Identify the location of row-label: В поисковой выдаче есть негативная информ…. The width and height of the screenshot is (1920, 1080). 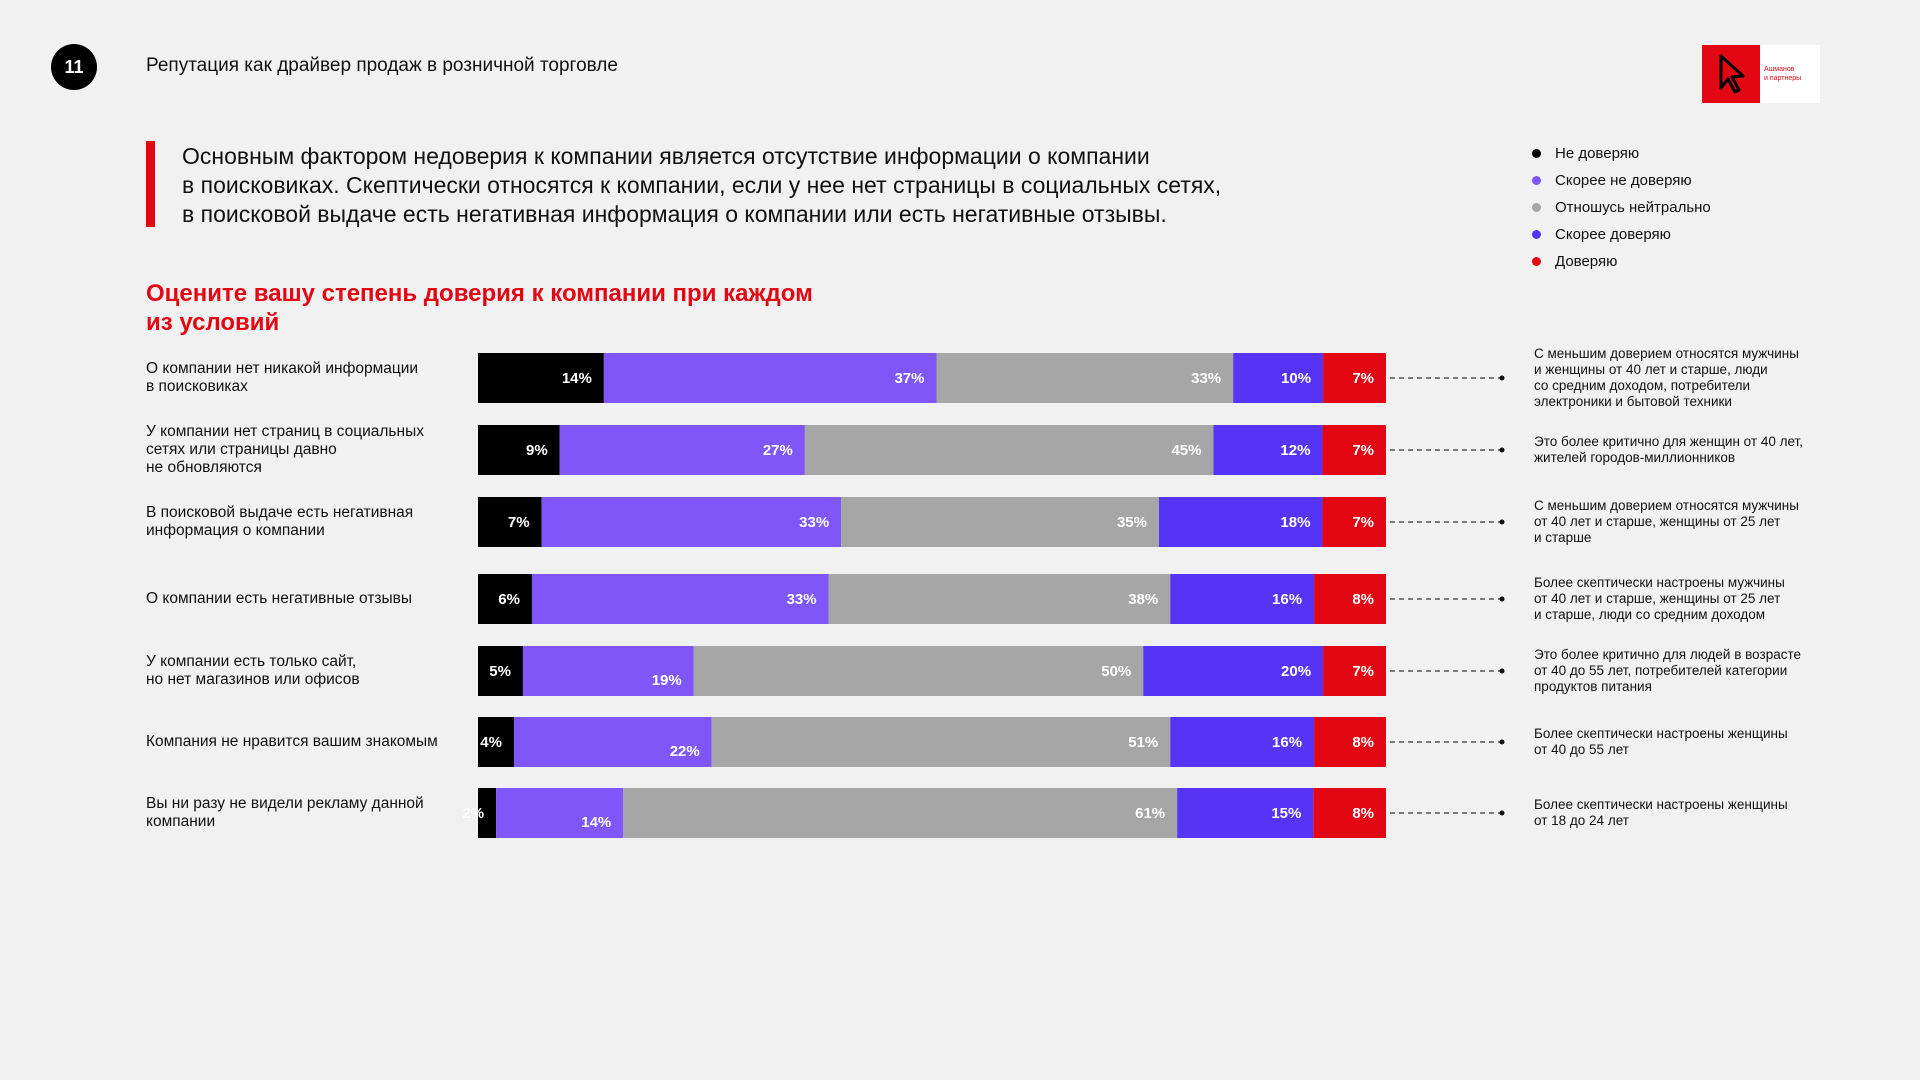
(306, 522).